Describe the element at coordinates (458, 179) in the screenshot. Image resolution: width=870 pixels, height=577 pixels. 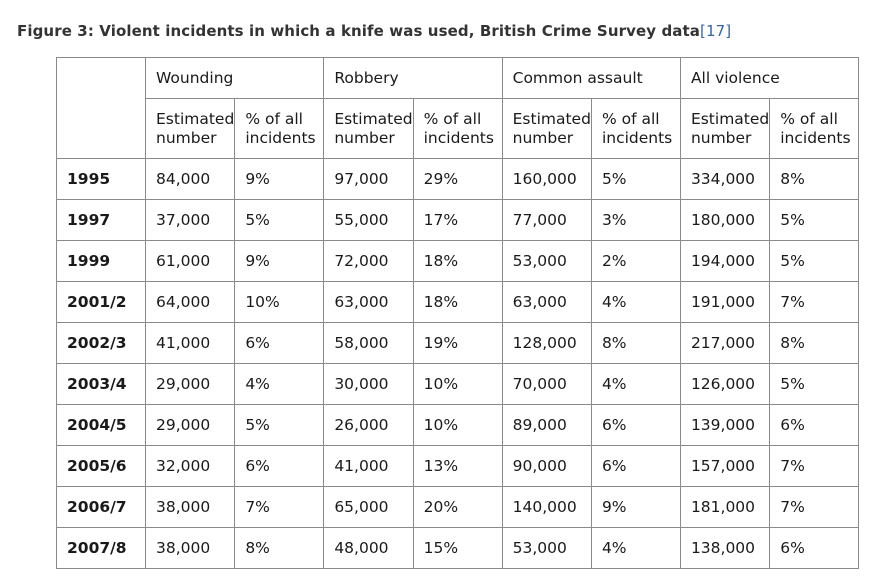
I see `table-row: 1995 84,000 9% 97,000 29% 160,000 5% 334,000 8%` at that location.